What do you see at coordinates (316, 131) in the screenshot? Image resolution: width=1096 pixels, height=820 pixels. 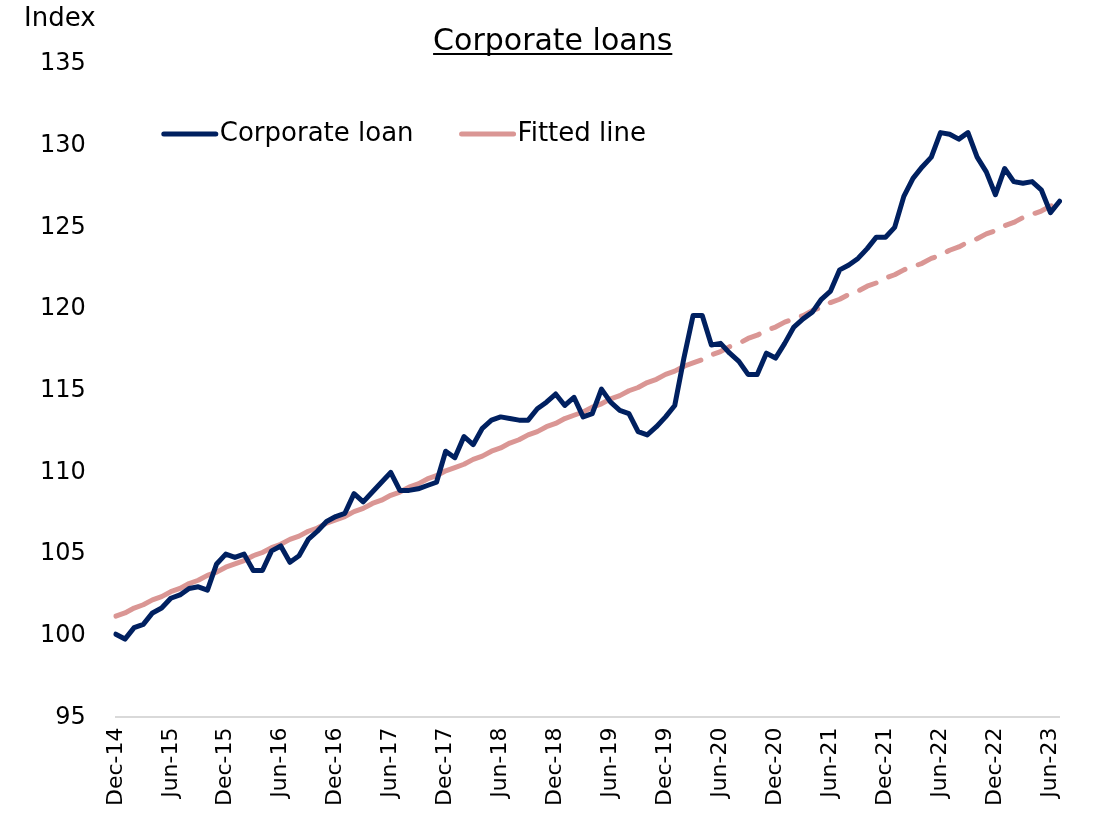 I see `legend-label: Corporate loan` at bounding box center [316, 131].